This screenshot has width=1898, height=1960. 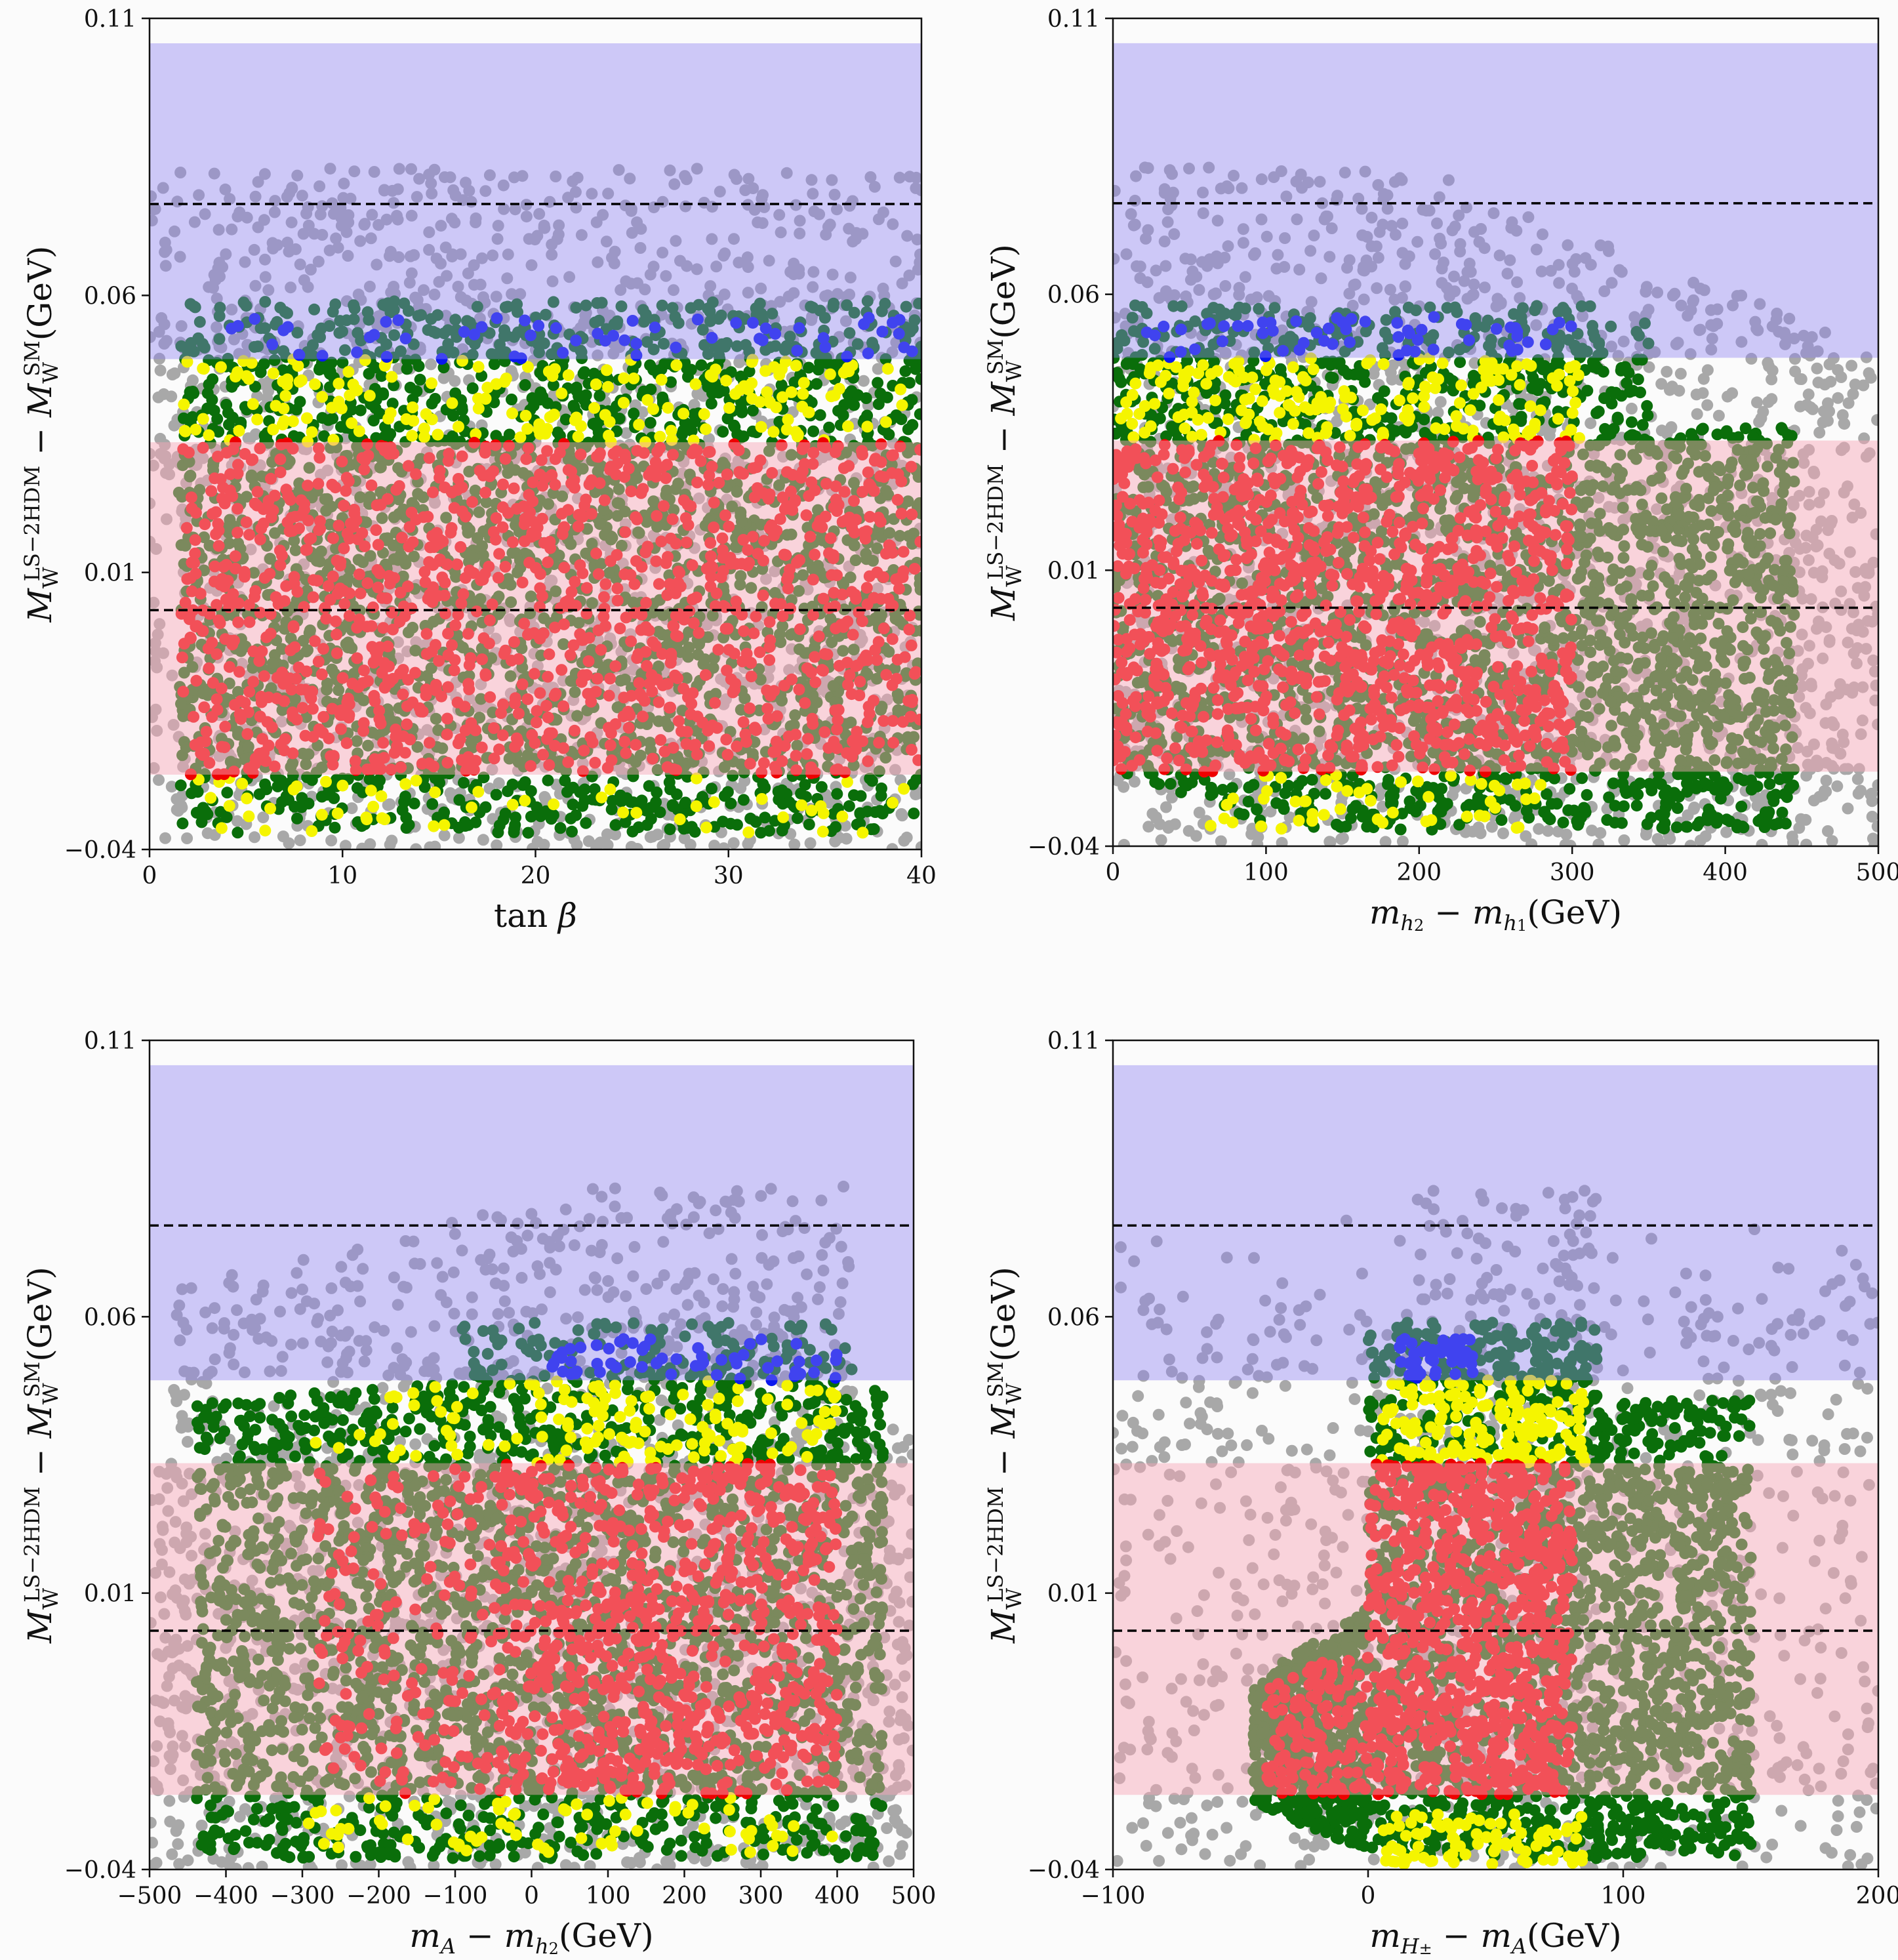 What do you see at coordinates (914, 1896) in the screenshot?
I see `x-tick-label-3-10: 500` at bounding box center [914, 1896].